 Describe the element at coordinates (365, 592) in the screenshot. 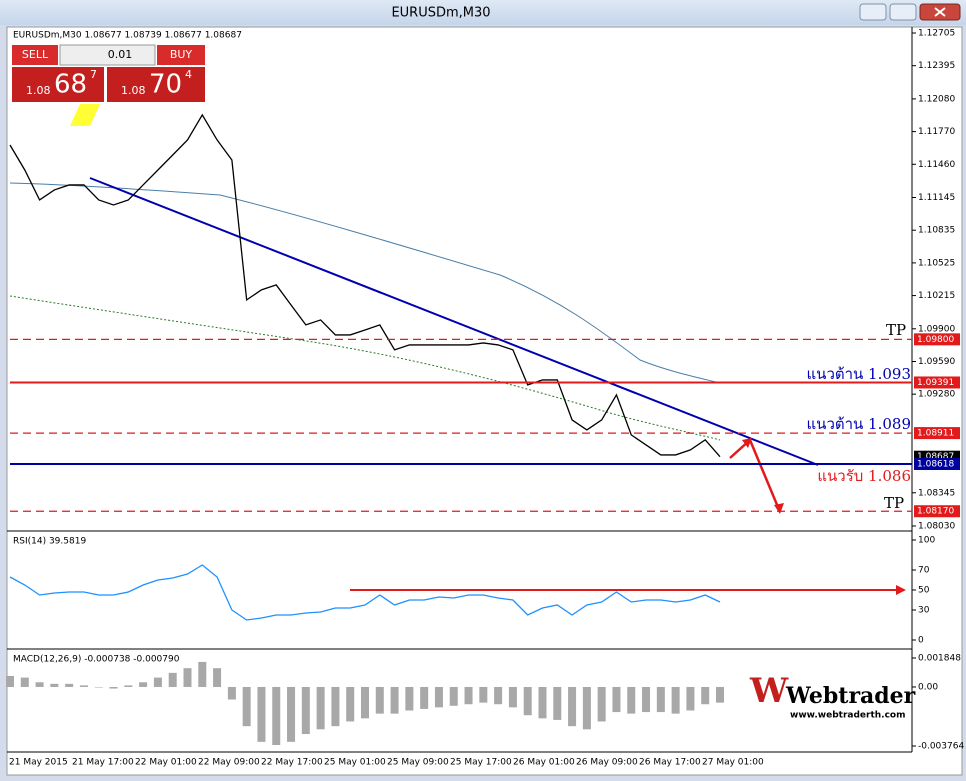

I see `price-line` at that location.